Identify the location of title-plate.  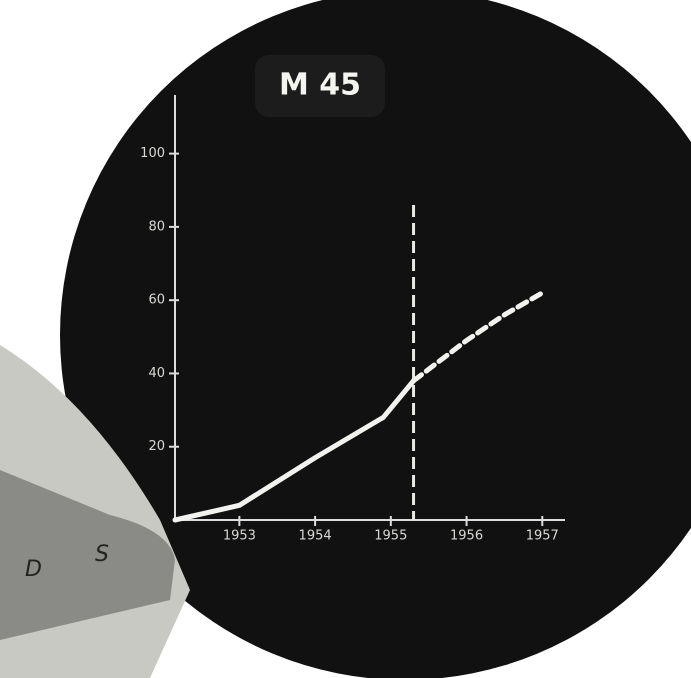
(320, 86).